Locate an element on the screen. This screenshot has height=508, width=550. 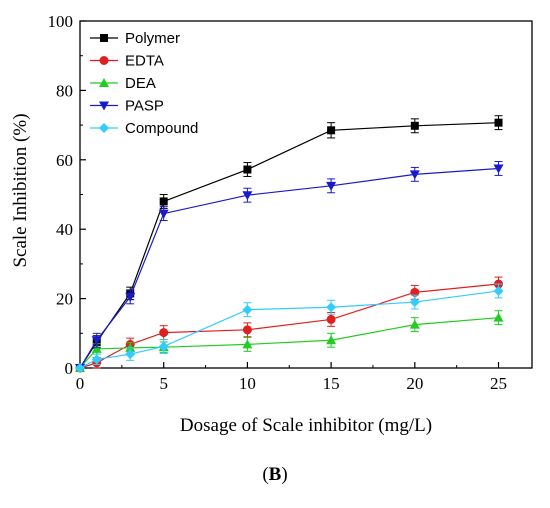
legend-label: DEA is located at coordinates (140, 83).